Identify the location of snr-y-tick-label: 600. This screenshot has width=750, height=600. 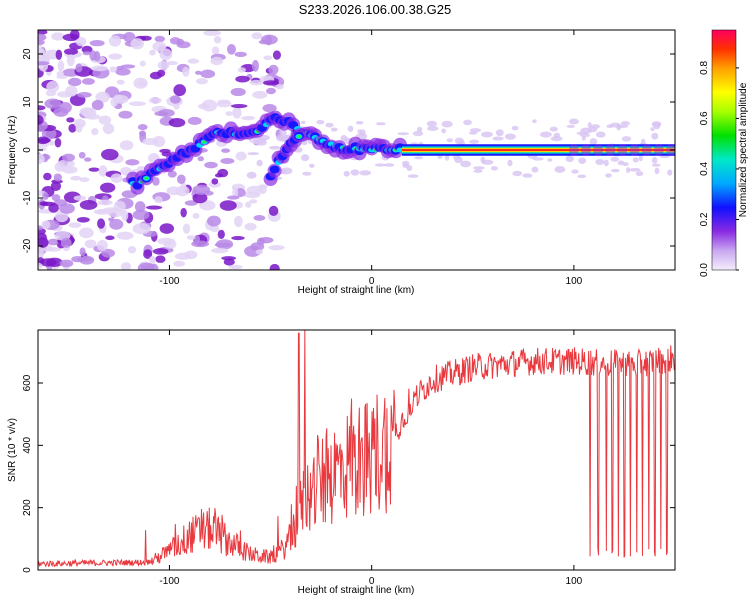
(27, 382).